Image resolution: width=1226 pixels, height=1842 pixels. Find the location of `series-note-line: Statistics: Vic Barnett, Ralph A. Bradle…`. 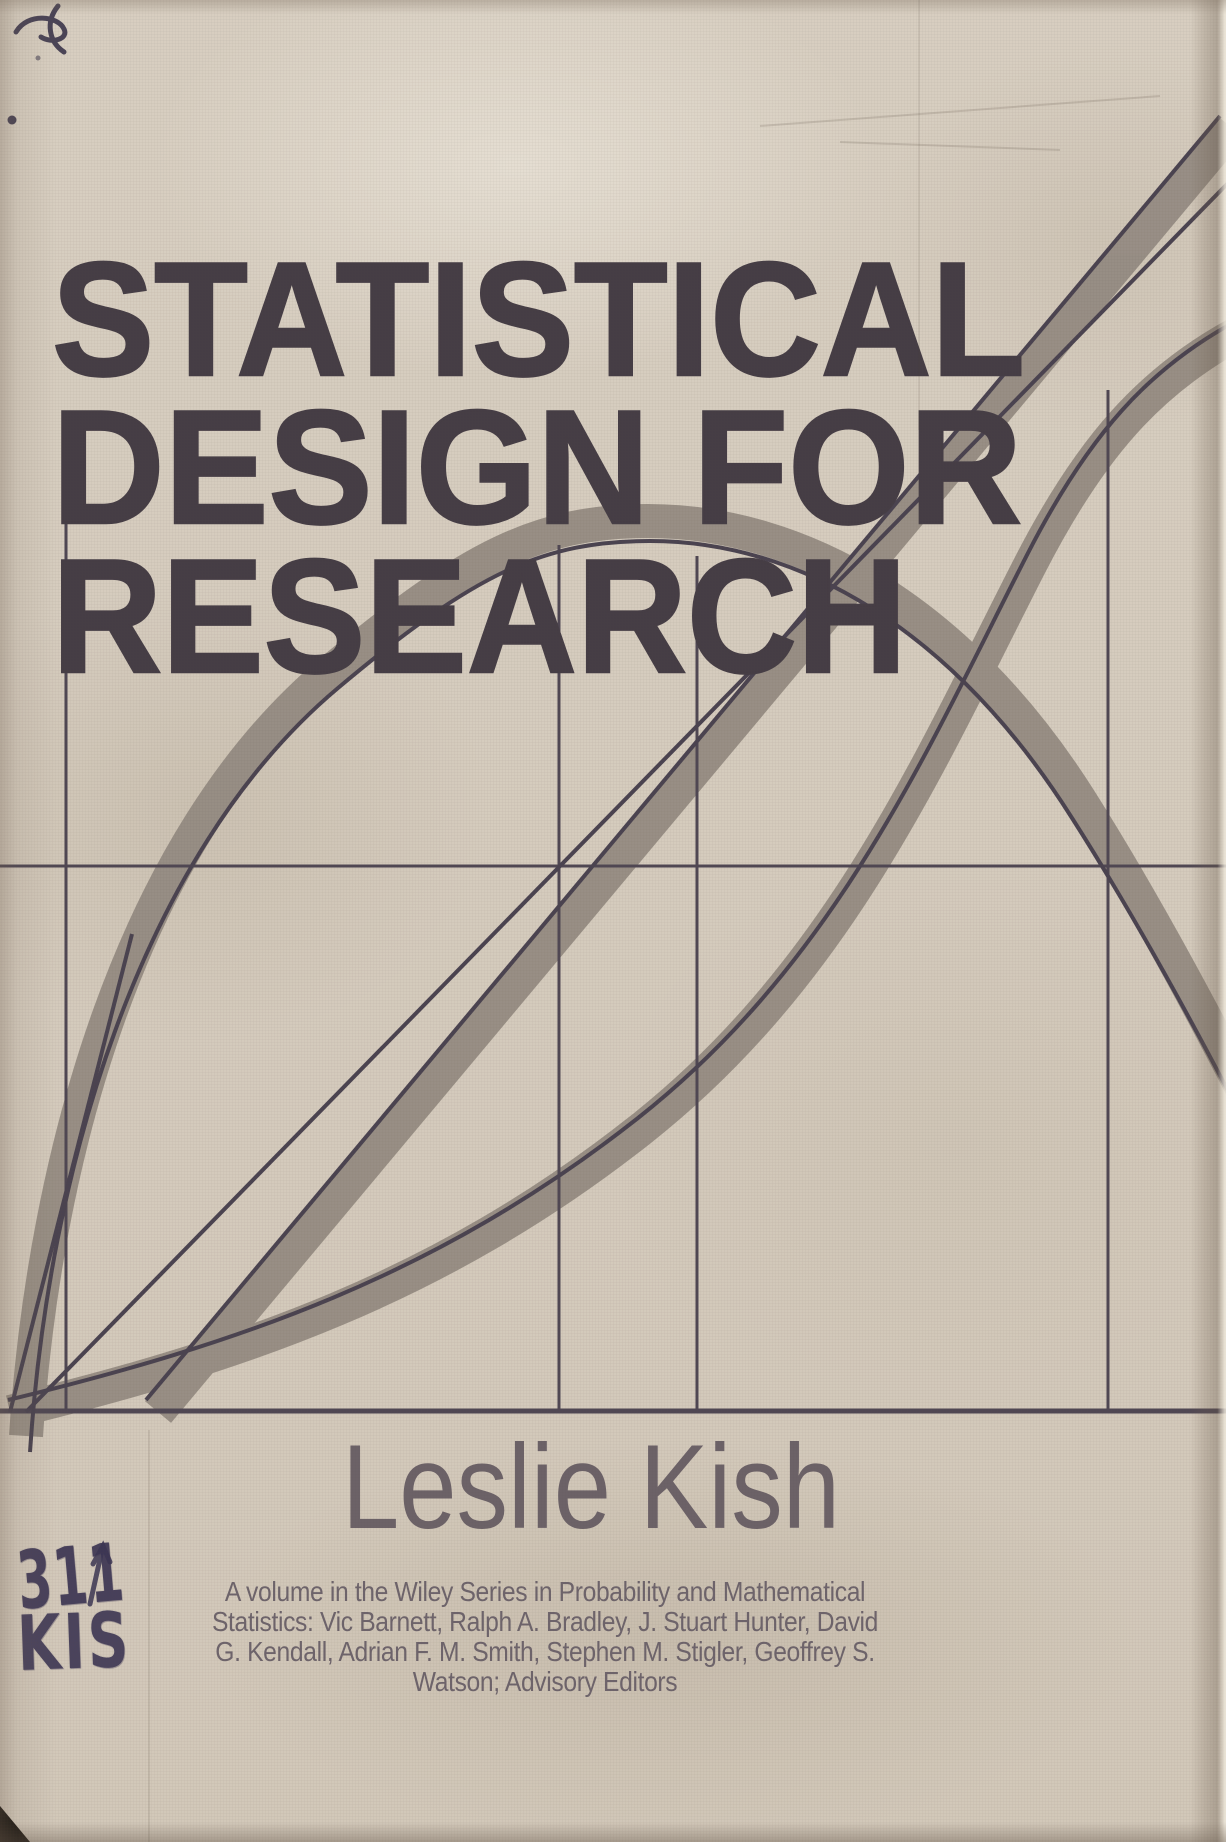

series-note-line: Statistics: Vic Barnett, Ralph A. Bradle… is located at coordinates (545, 1621).